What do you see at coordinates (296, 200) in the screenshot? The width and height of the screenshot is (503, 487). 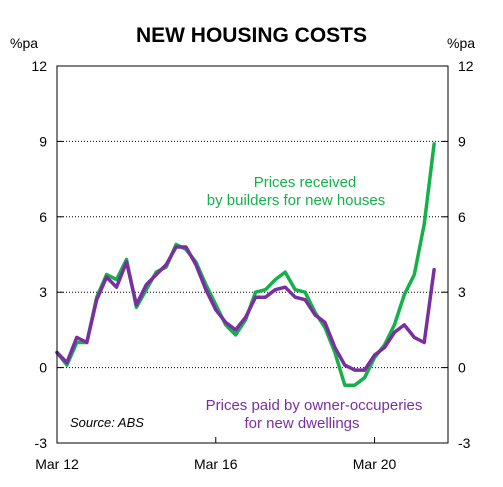 I see `builders-annotation-line2: by builders for new houses` at bounding box center [296, 200].